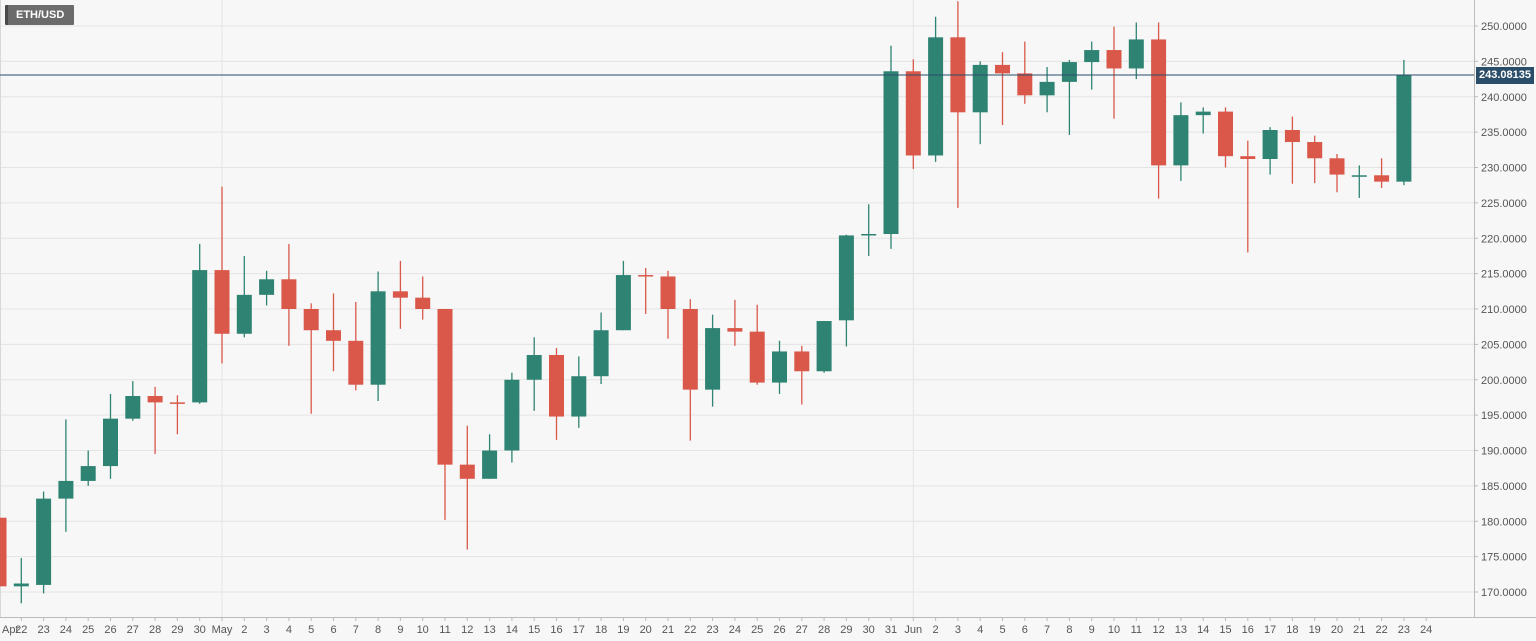 This screenshot has width=1536, height=641. I want to click on x-tick-label: 25, so click(88, 630).